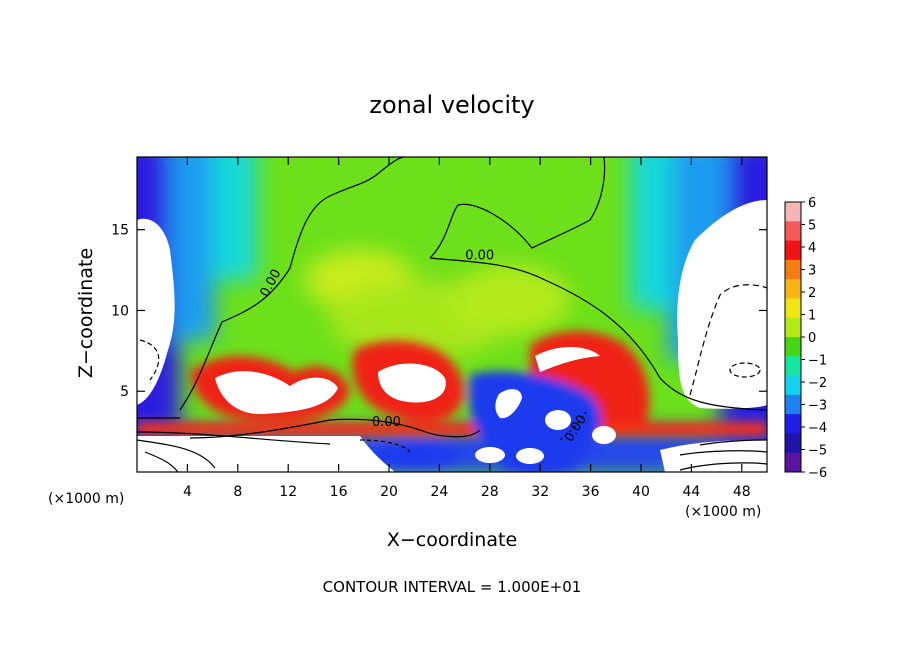 The height and width of the screenshot is (654, 904). Describe the element at coordinates (817, 361) in the screenshot. I see `colorbar-label: −1` at that location.